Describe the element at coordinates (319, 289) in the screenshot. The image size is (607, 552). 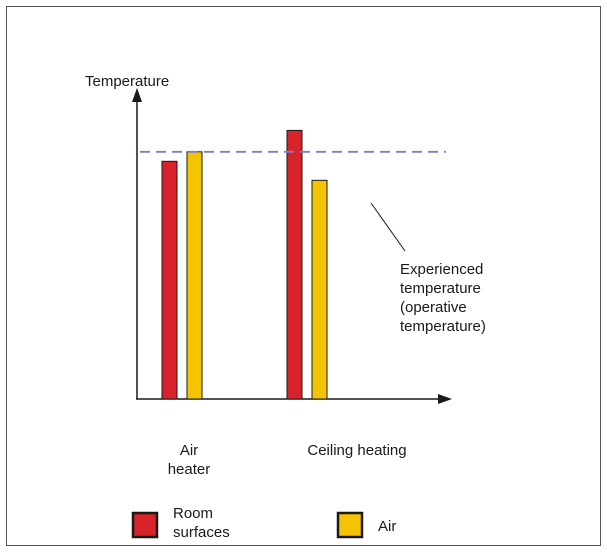
I see `bar-air-ceiling-heating` at that location.